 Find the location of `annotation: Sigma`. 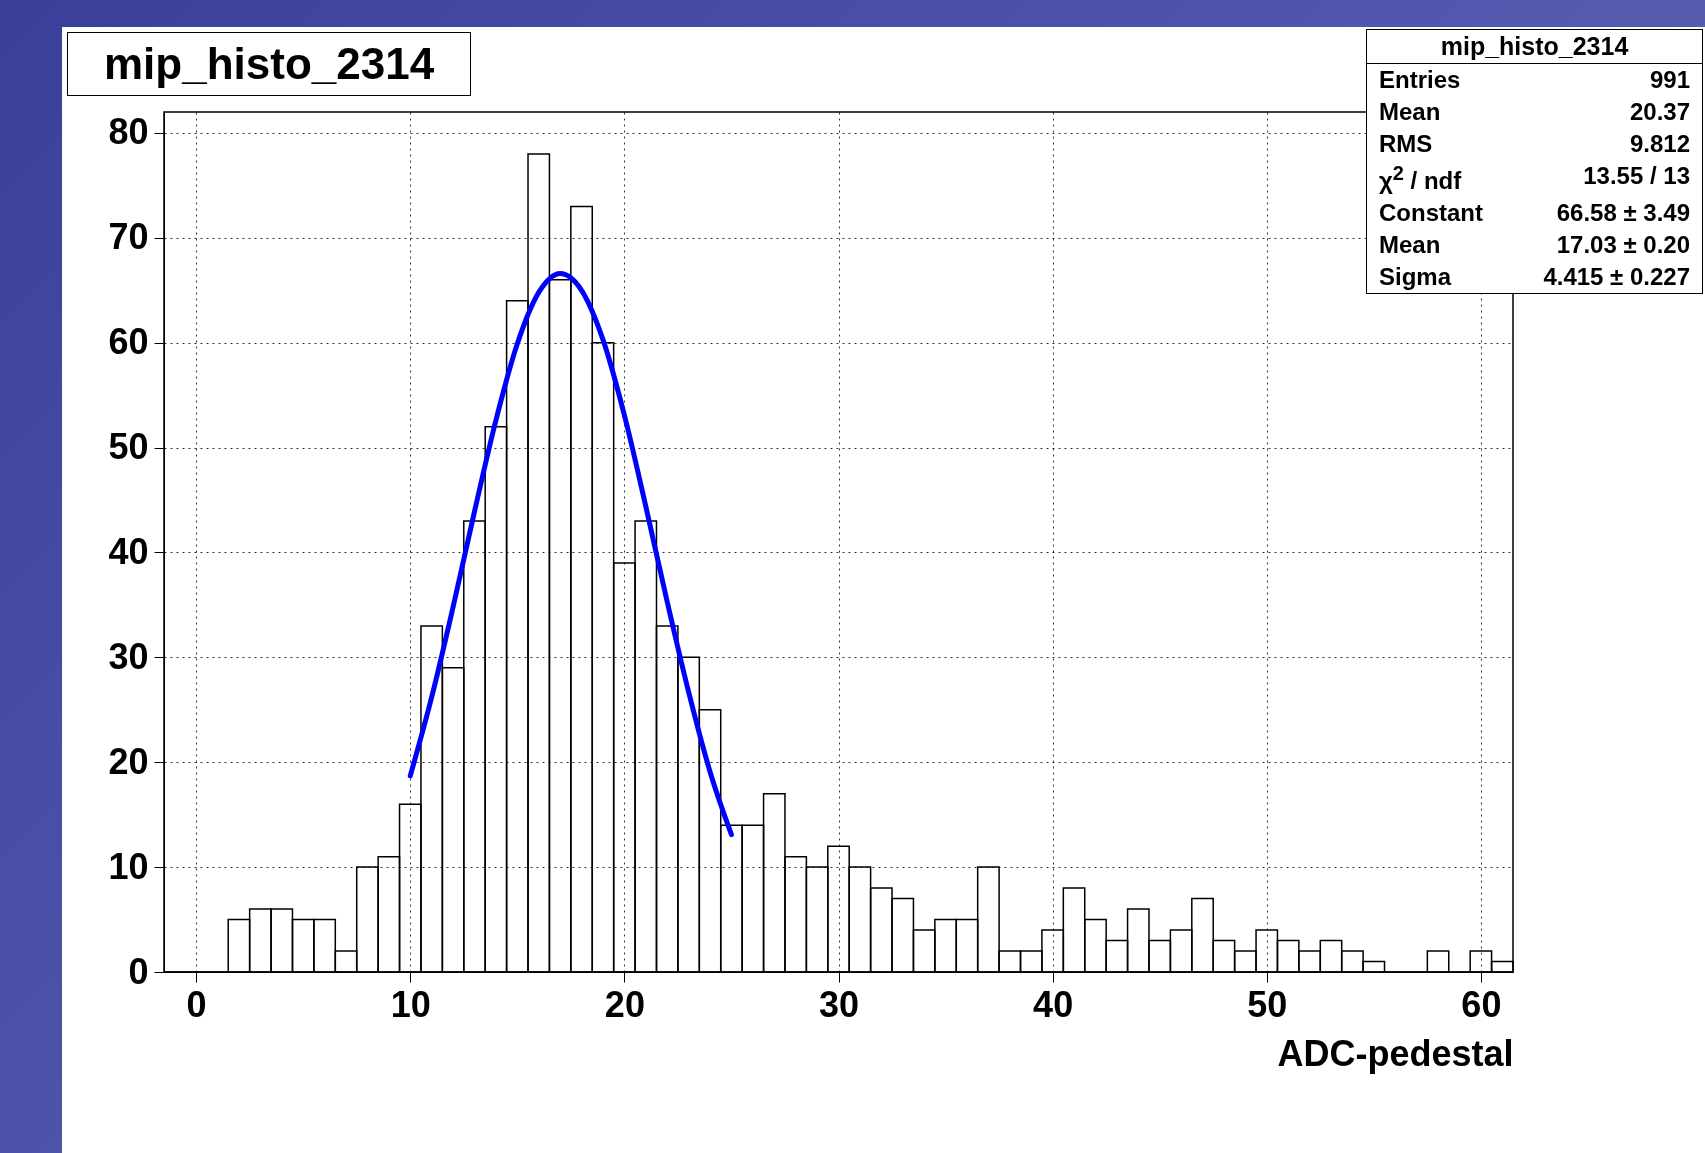

annotation: Sigma is located at coordinates (1415, 277).